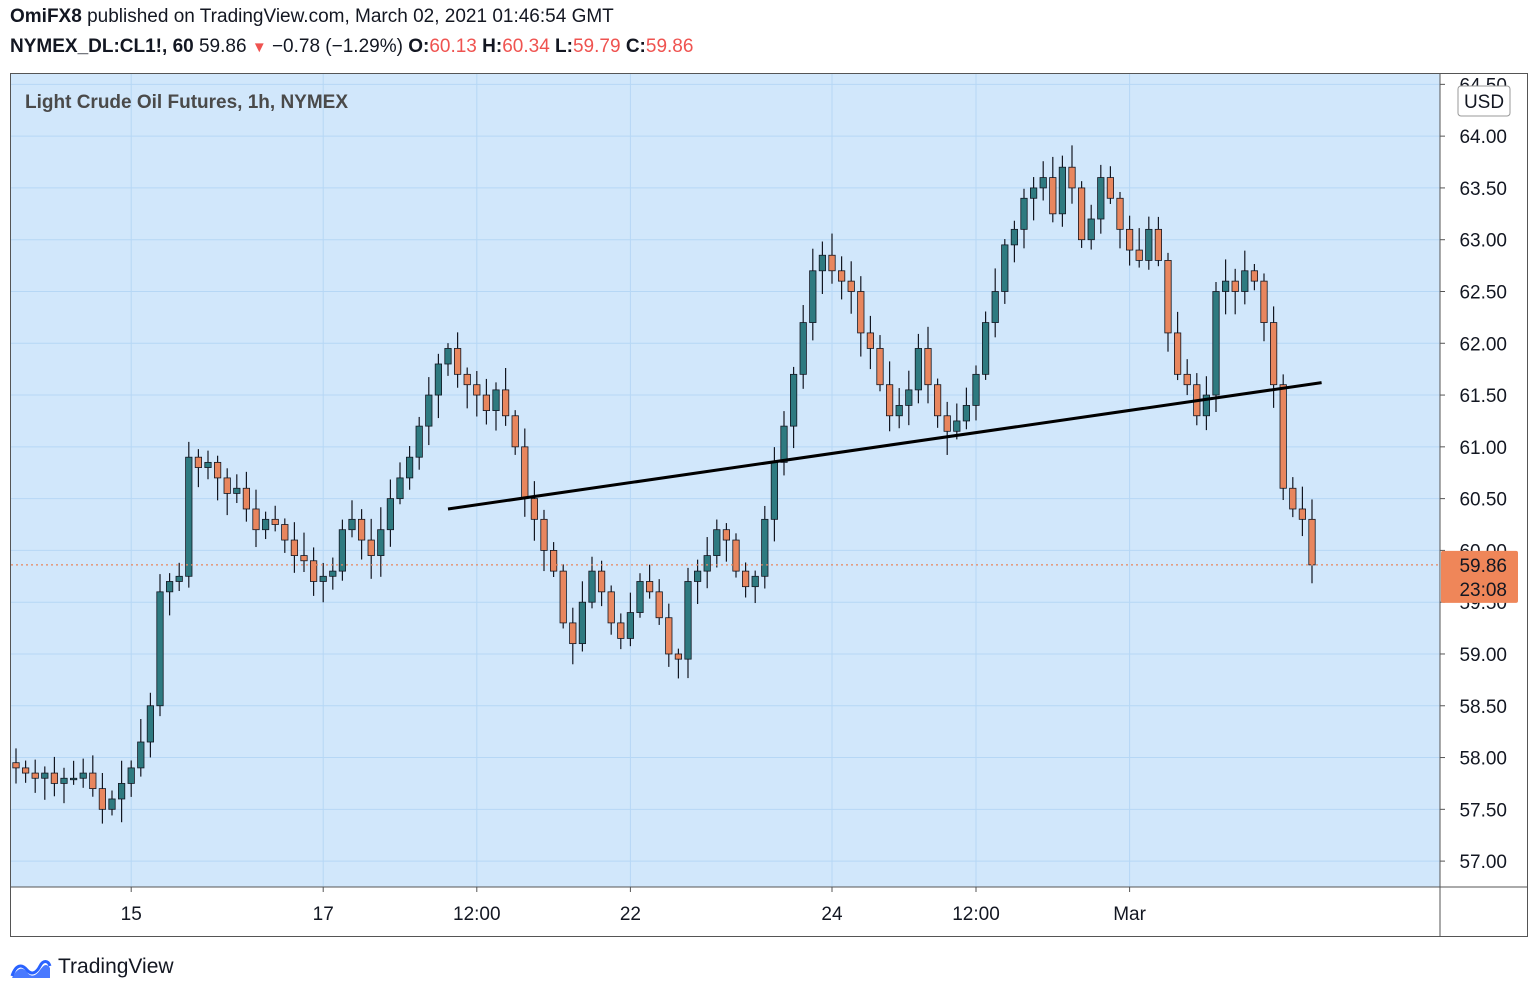 This screenshot has width=1536, height=998. I want to click on last-price: 59.86, so click(222, 46).